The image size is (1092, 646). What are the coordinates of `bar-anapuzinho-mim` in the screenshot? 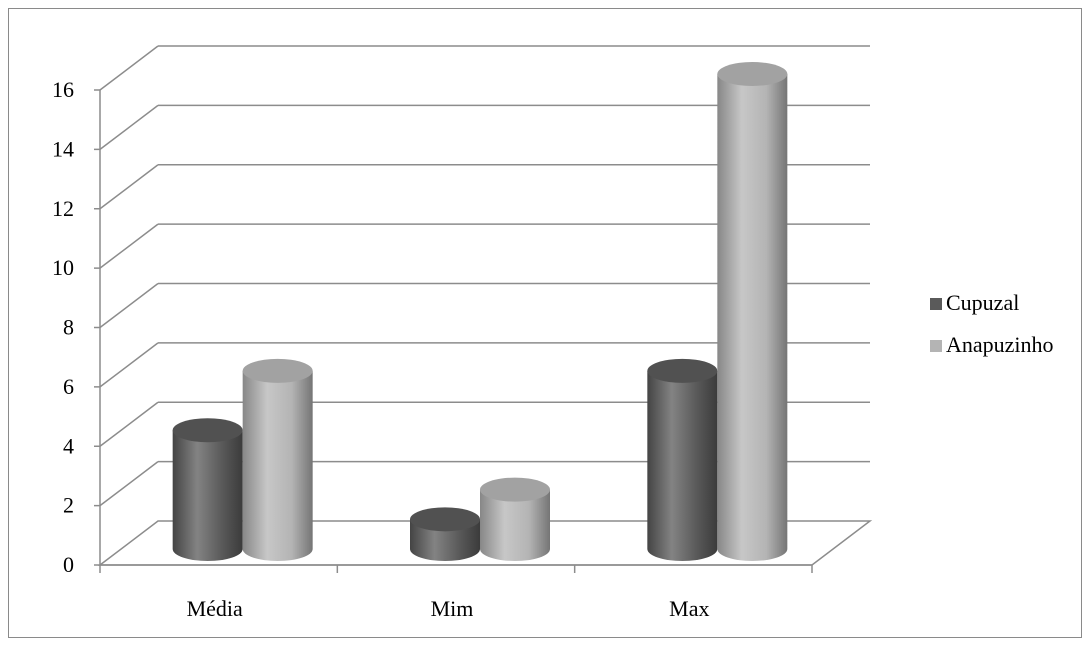 It's located at (515, 519).